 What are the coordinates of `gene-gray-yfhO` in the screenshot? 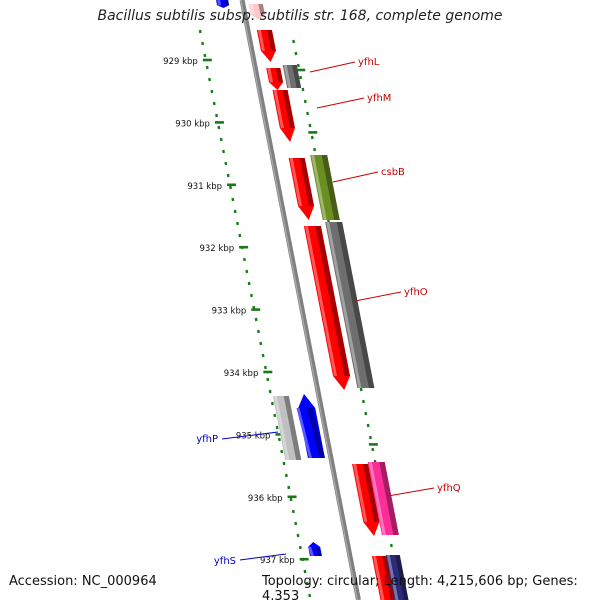 It's located at (350, 305).